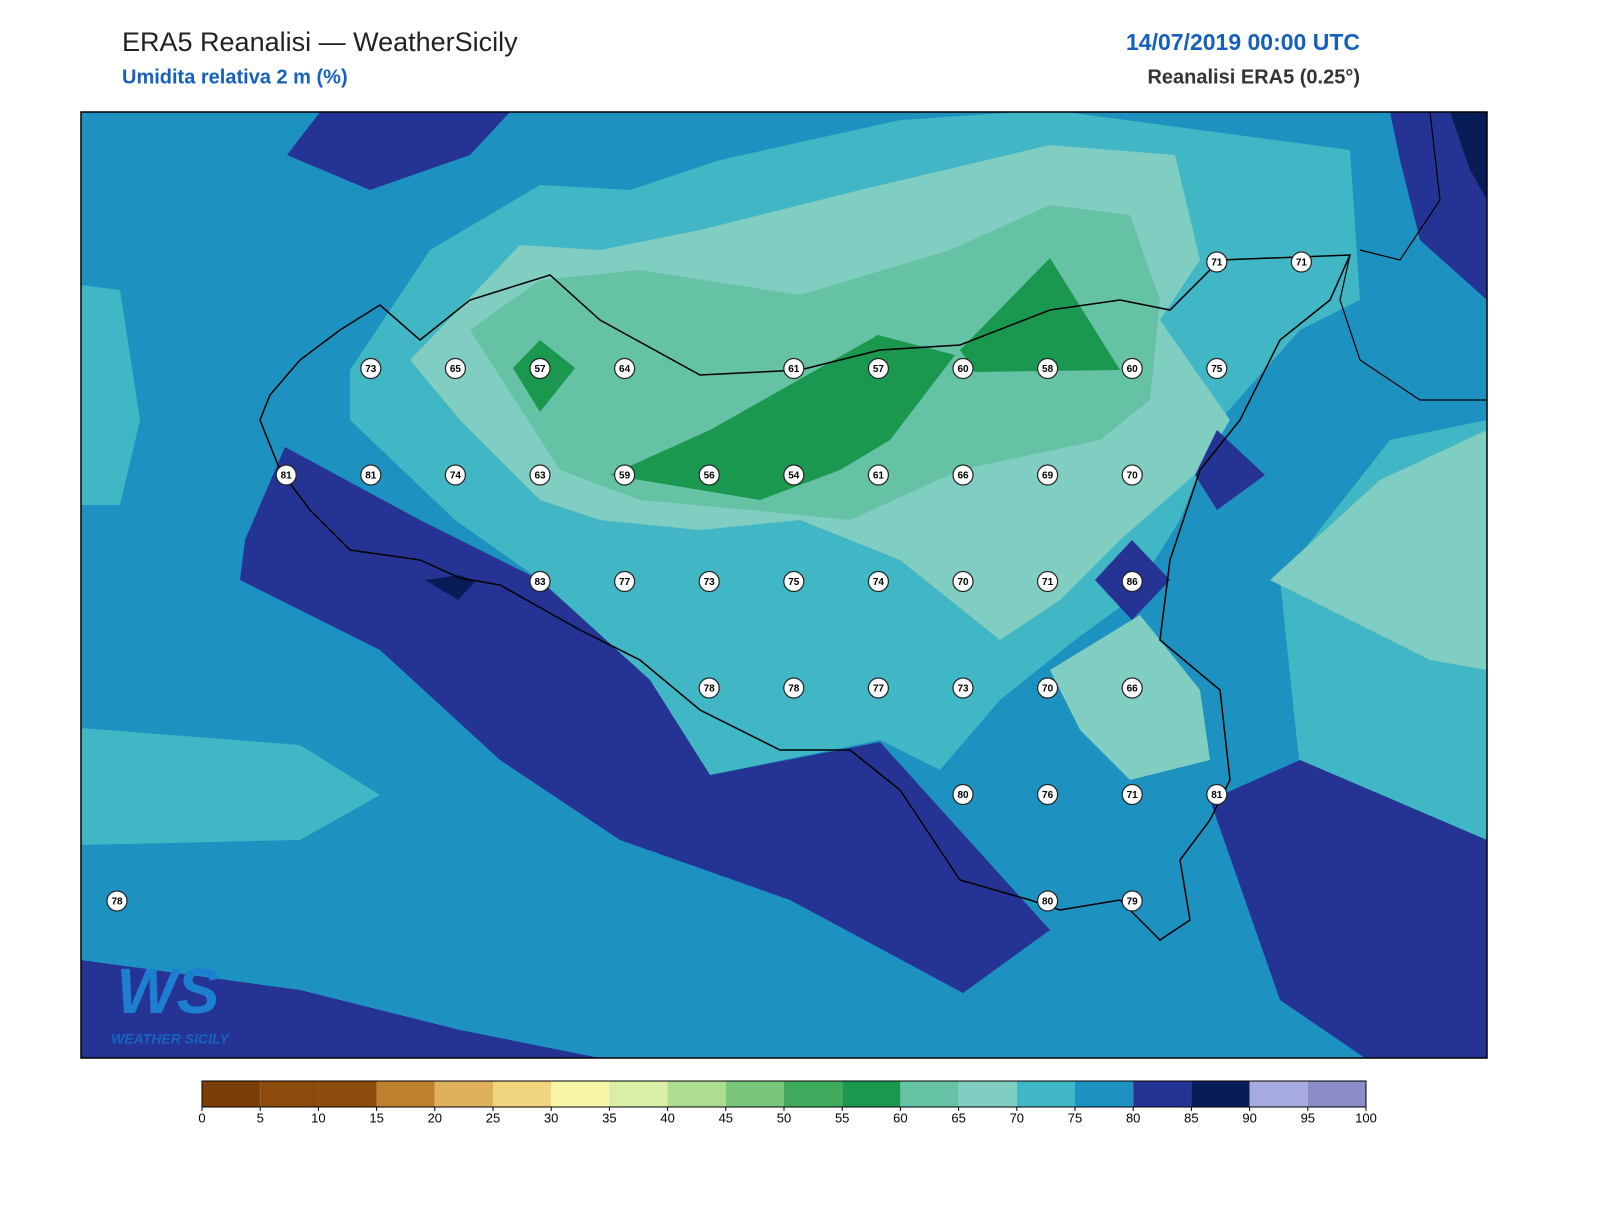 This screenshot has height=1205, width=1600. What do you see at coordinates (726, 1117) in the screenshot?
I see `colorbar-tick-label: 45` at bounding box center [726, 1117].